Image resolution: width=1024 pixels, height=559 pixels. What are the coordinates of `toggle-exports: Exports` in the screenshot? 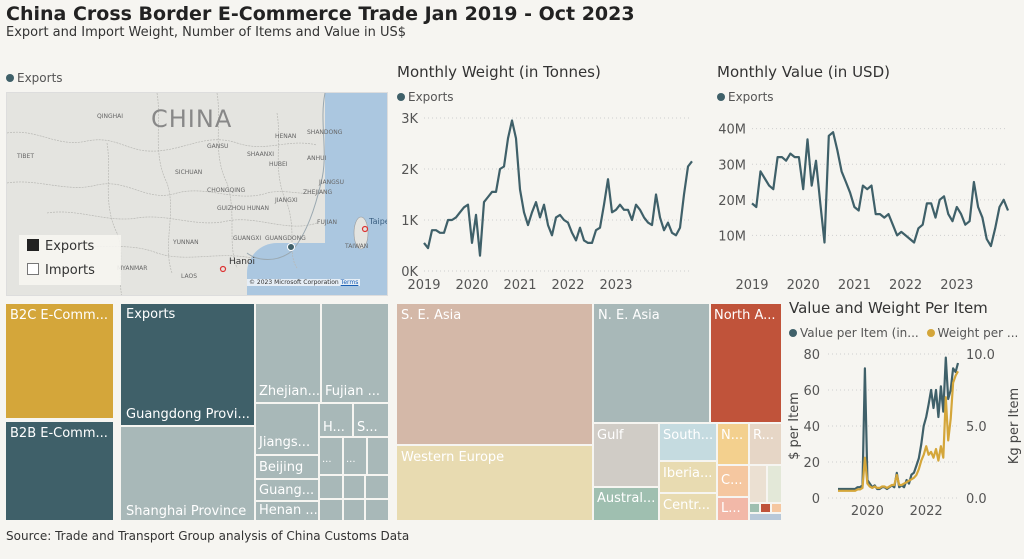 It's located at (70, 247).